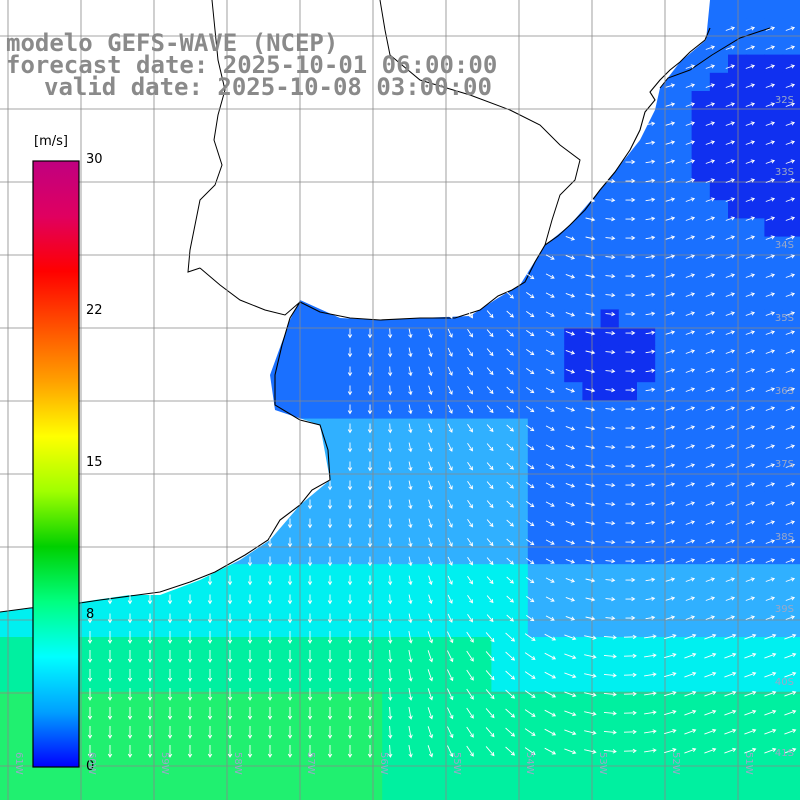 The height and width of the screenshot is (800, 800). What do you see at coordinates (164, 763) in the screenshot?
I see `lon-label-59w: 59W` at bounding box center [164, 763].